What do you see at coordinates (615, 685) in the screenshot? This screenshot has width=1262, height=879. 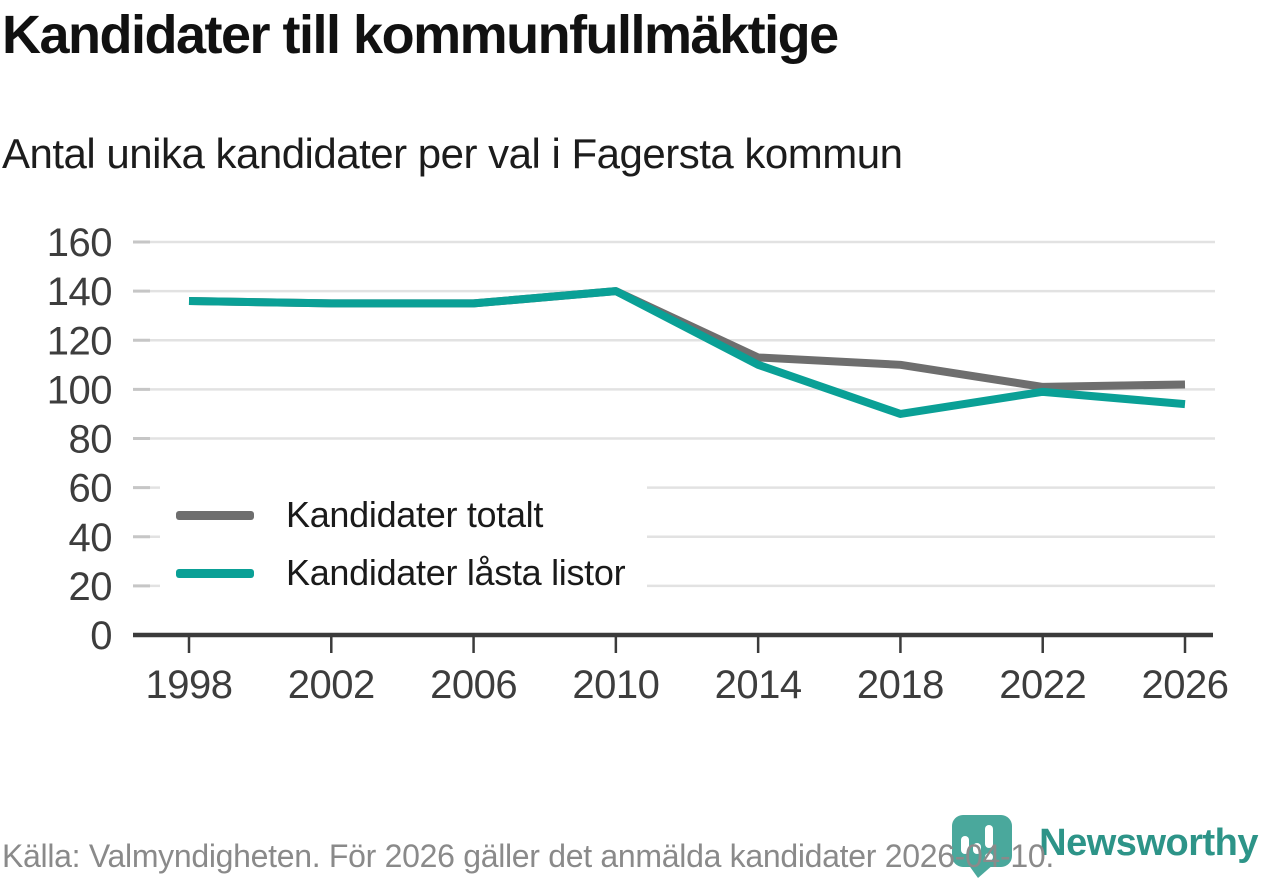 I see `x-axis-label: 2010` at bounding box center [615, 685].